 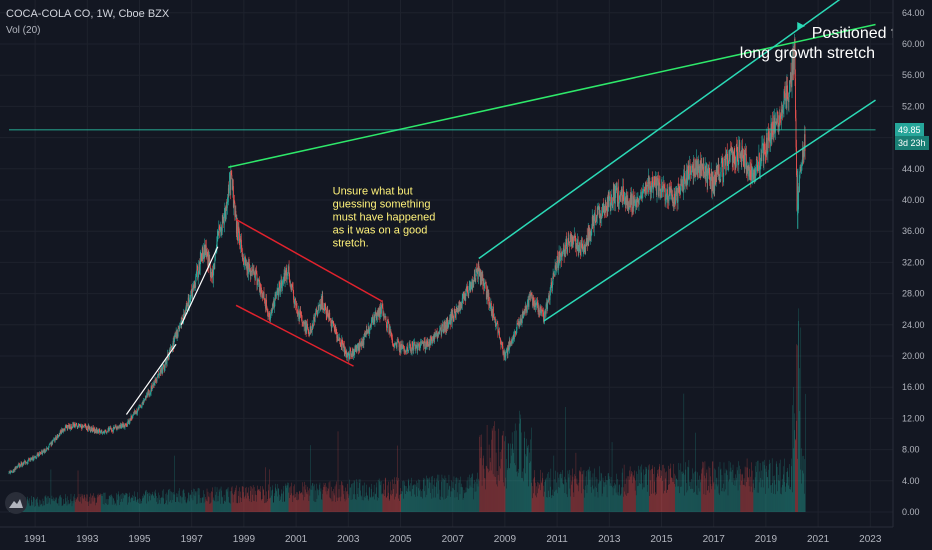 What do you see at coordinates (23, 30) in the screenshot?
I see `volume-indicator-label: Vol (20)` at bounding box center [23, 30].